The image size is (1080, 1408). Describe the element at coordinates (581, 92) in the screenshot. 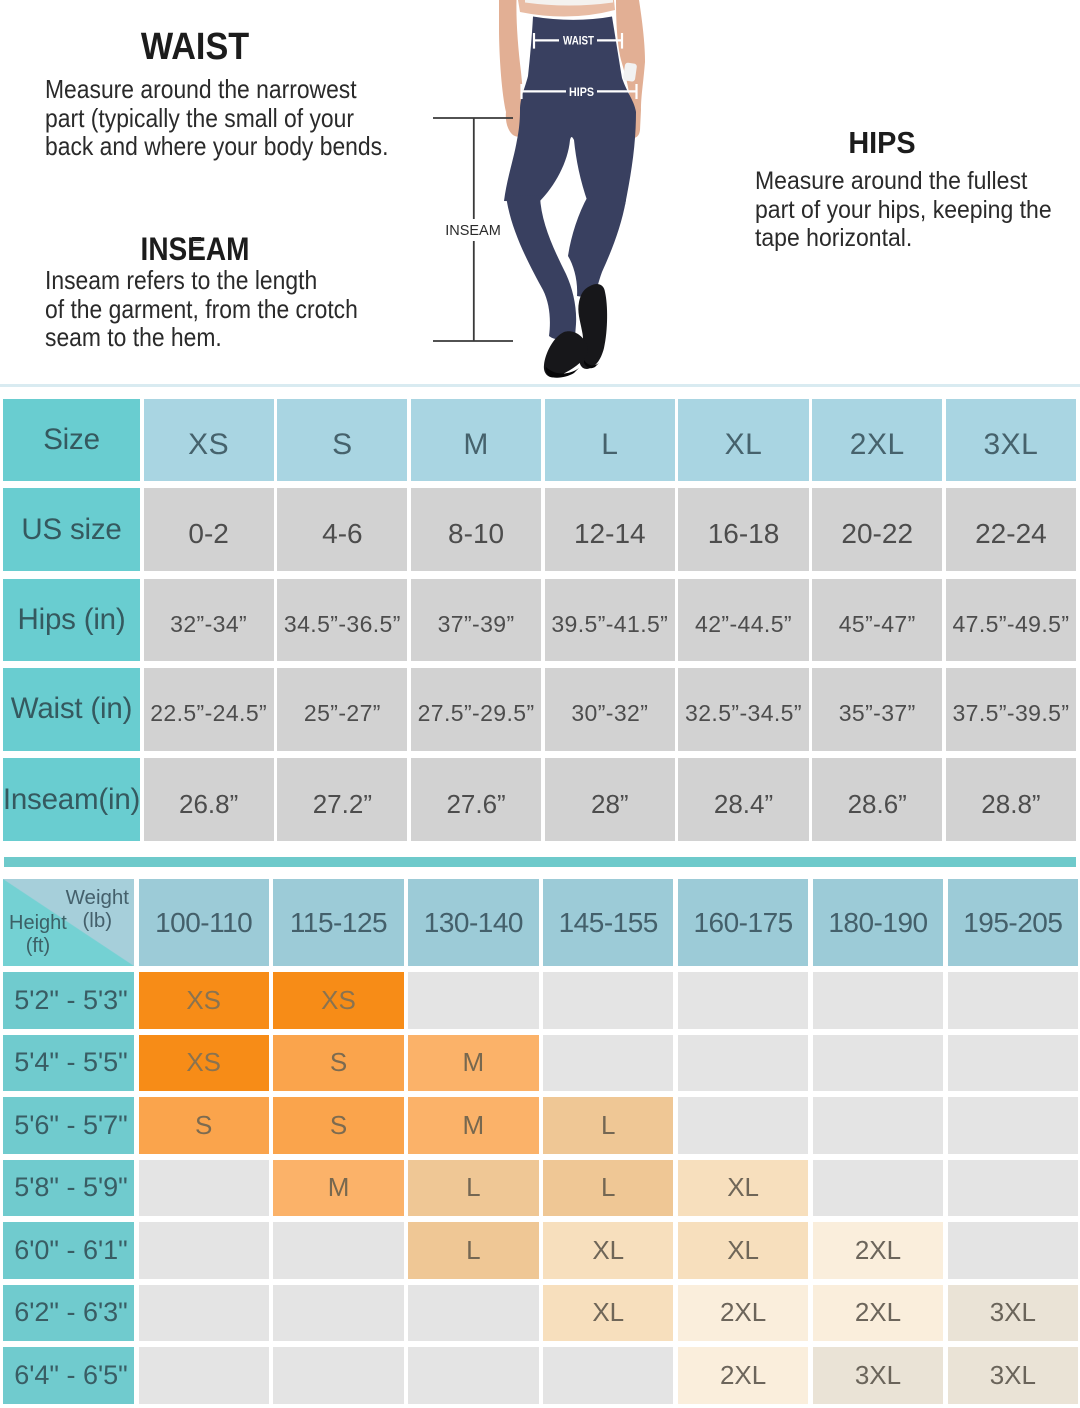

I see `svg-text: HIPS` at that location.